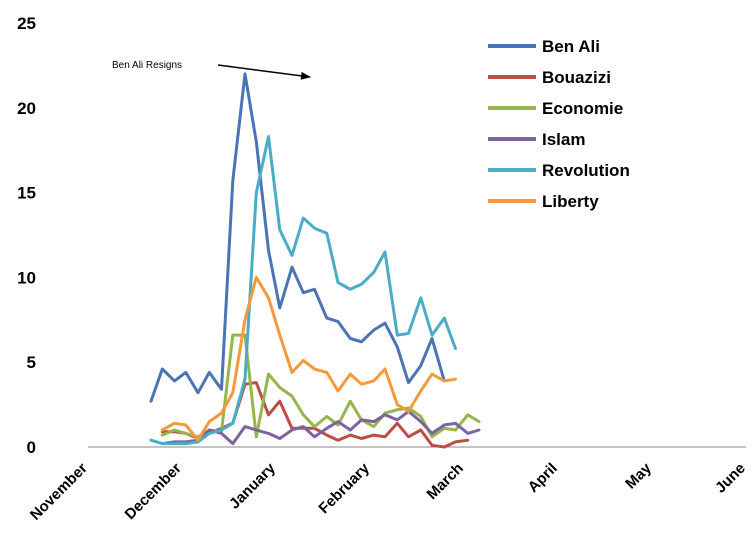 The height and width of the screenshot is (555, 756). Describe the element at coordinates (153, 491) in the screenshot. I see `x-tick-label: December` at that location.